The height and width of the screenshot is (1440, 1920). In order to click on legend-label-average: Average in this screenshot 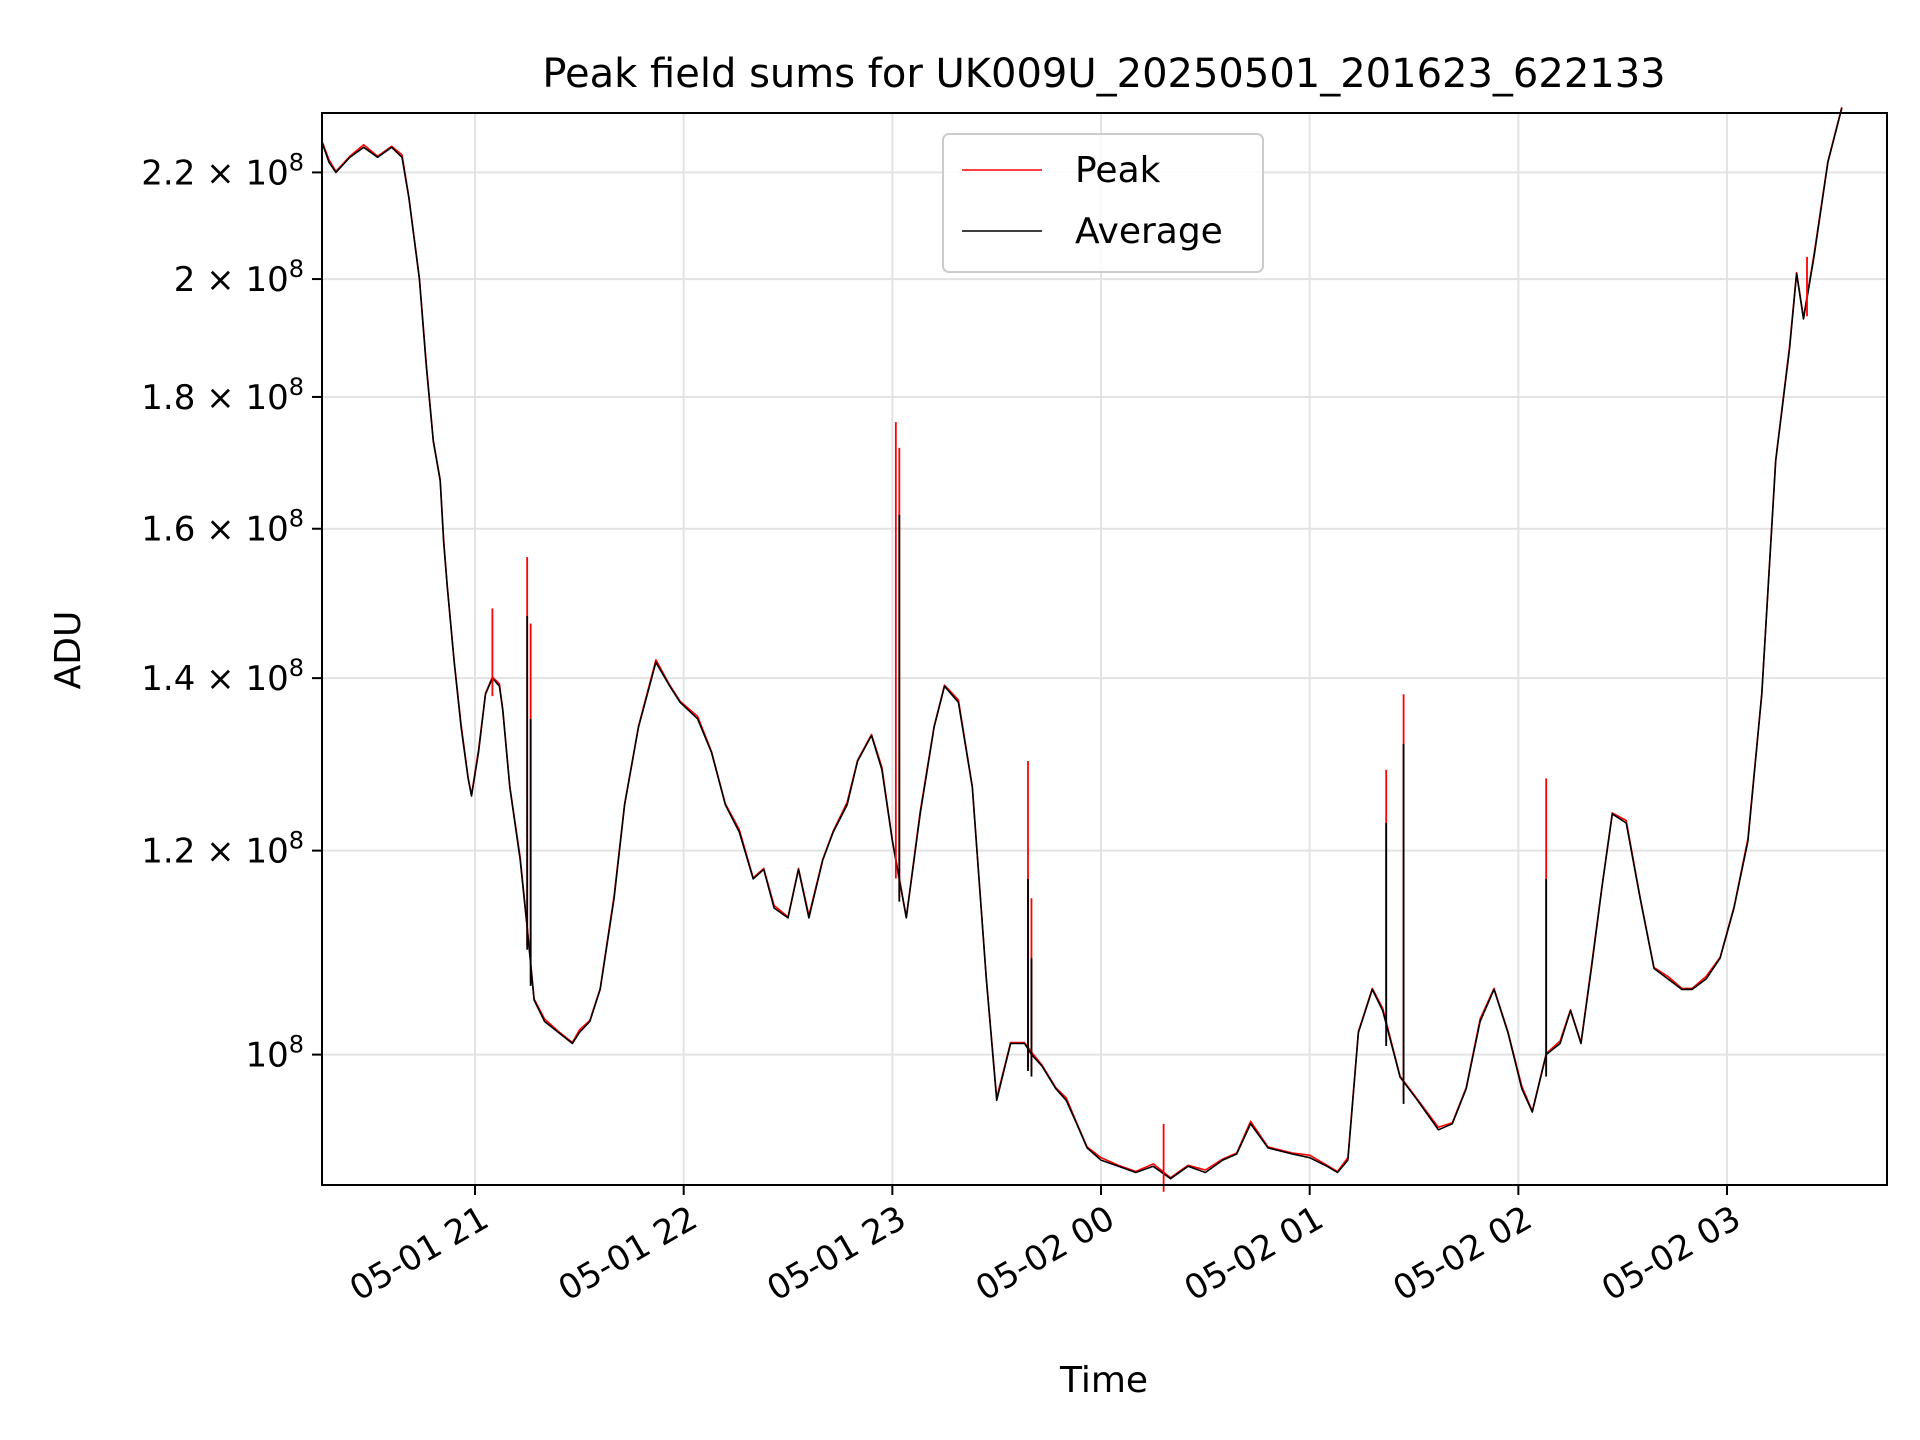, I will do `click(1149, 231)`.